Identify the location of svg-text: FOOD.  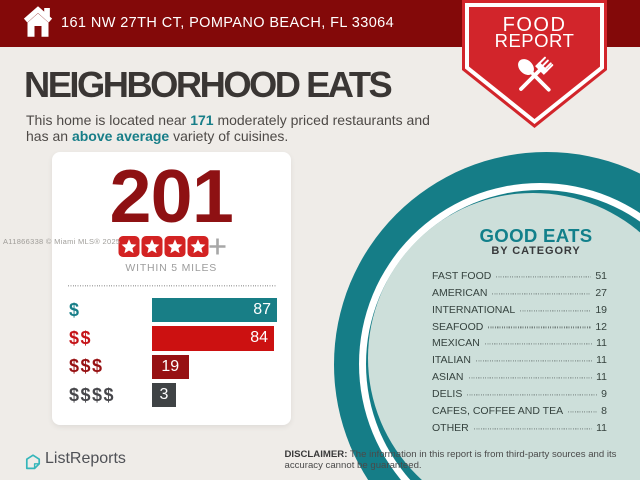
(535, 25).